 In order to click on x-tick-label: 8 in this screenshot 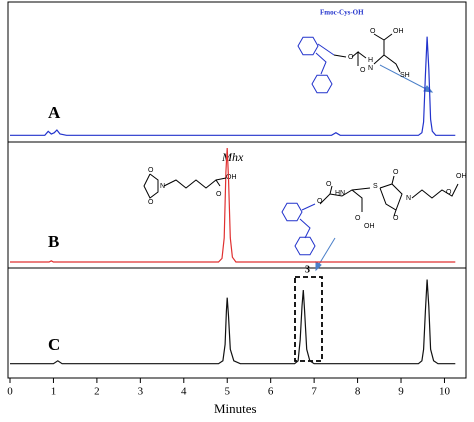, I will do `click(358, 392)`.